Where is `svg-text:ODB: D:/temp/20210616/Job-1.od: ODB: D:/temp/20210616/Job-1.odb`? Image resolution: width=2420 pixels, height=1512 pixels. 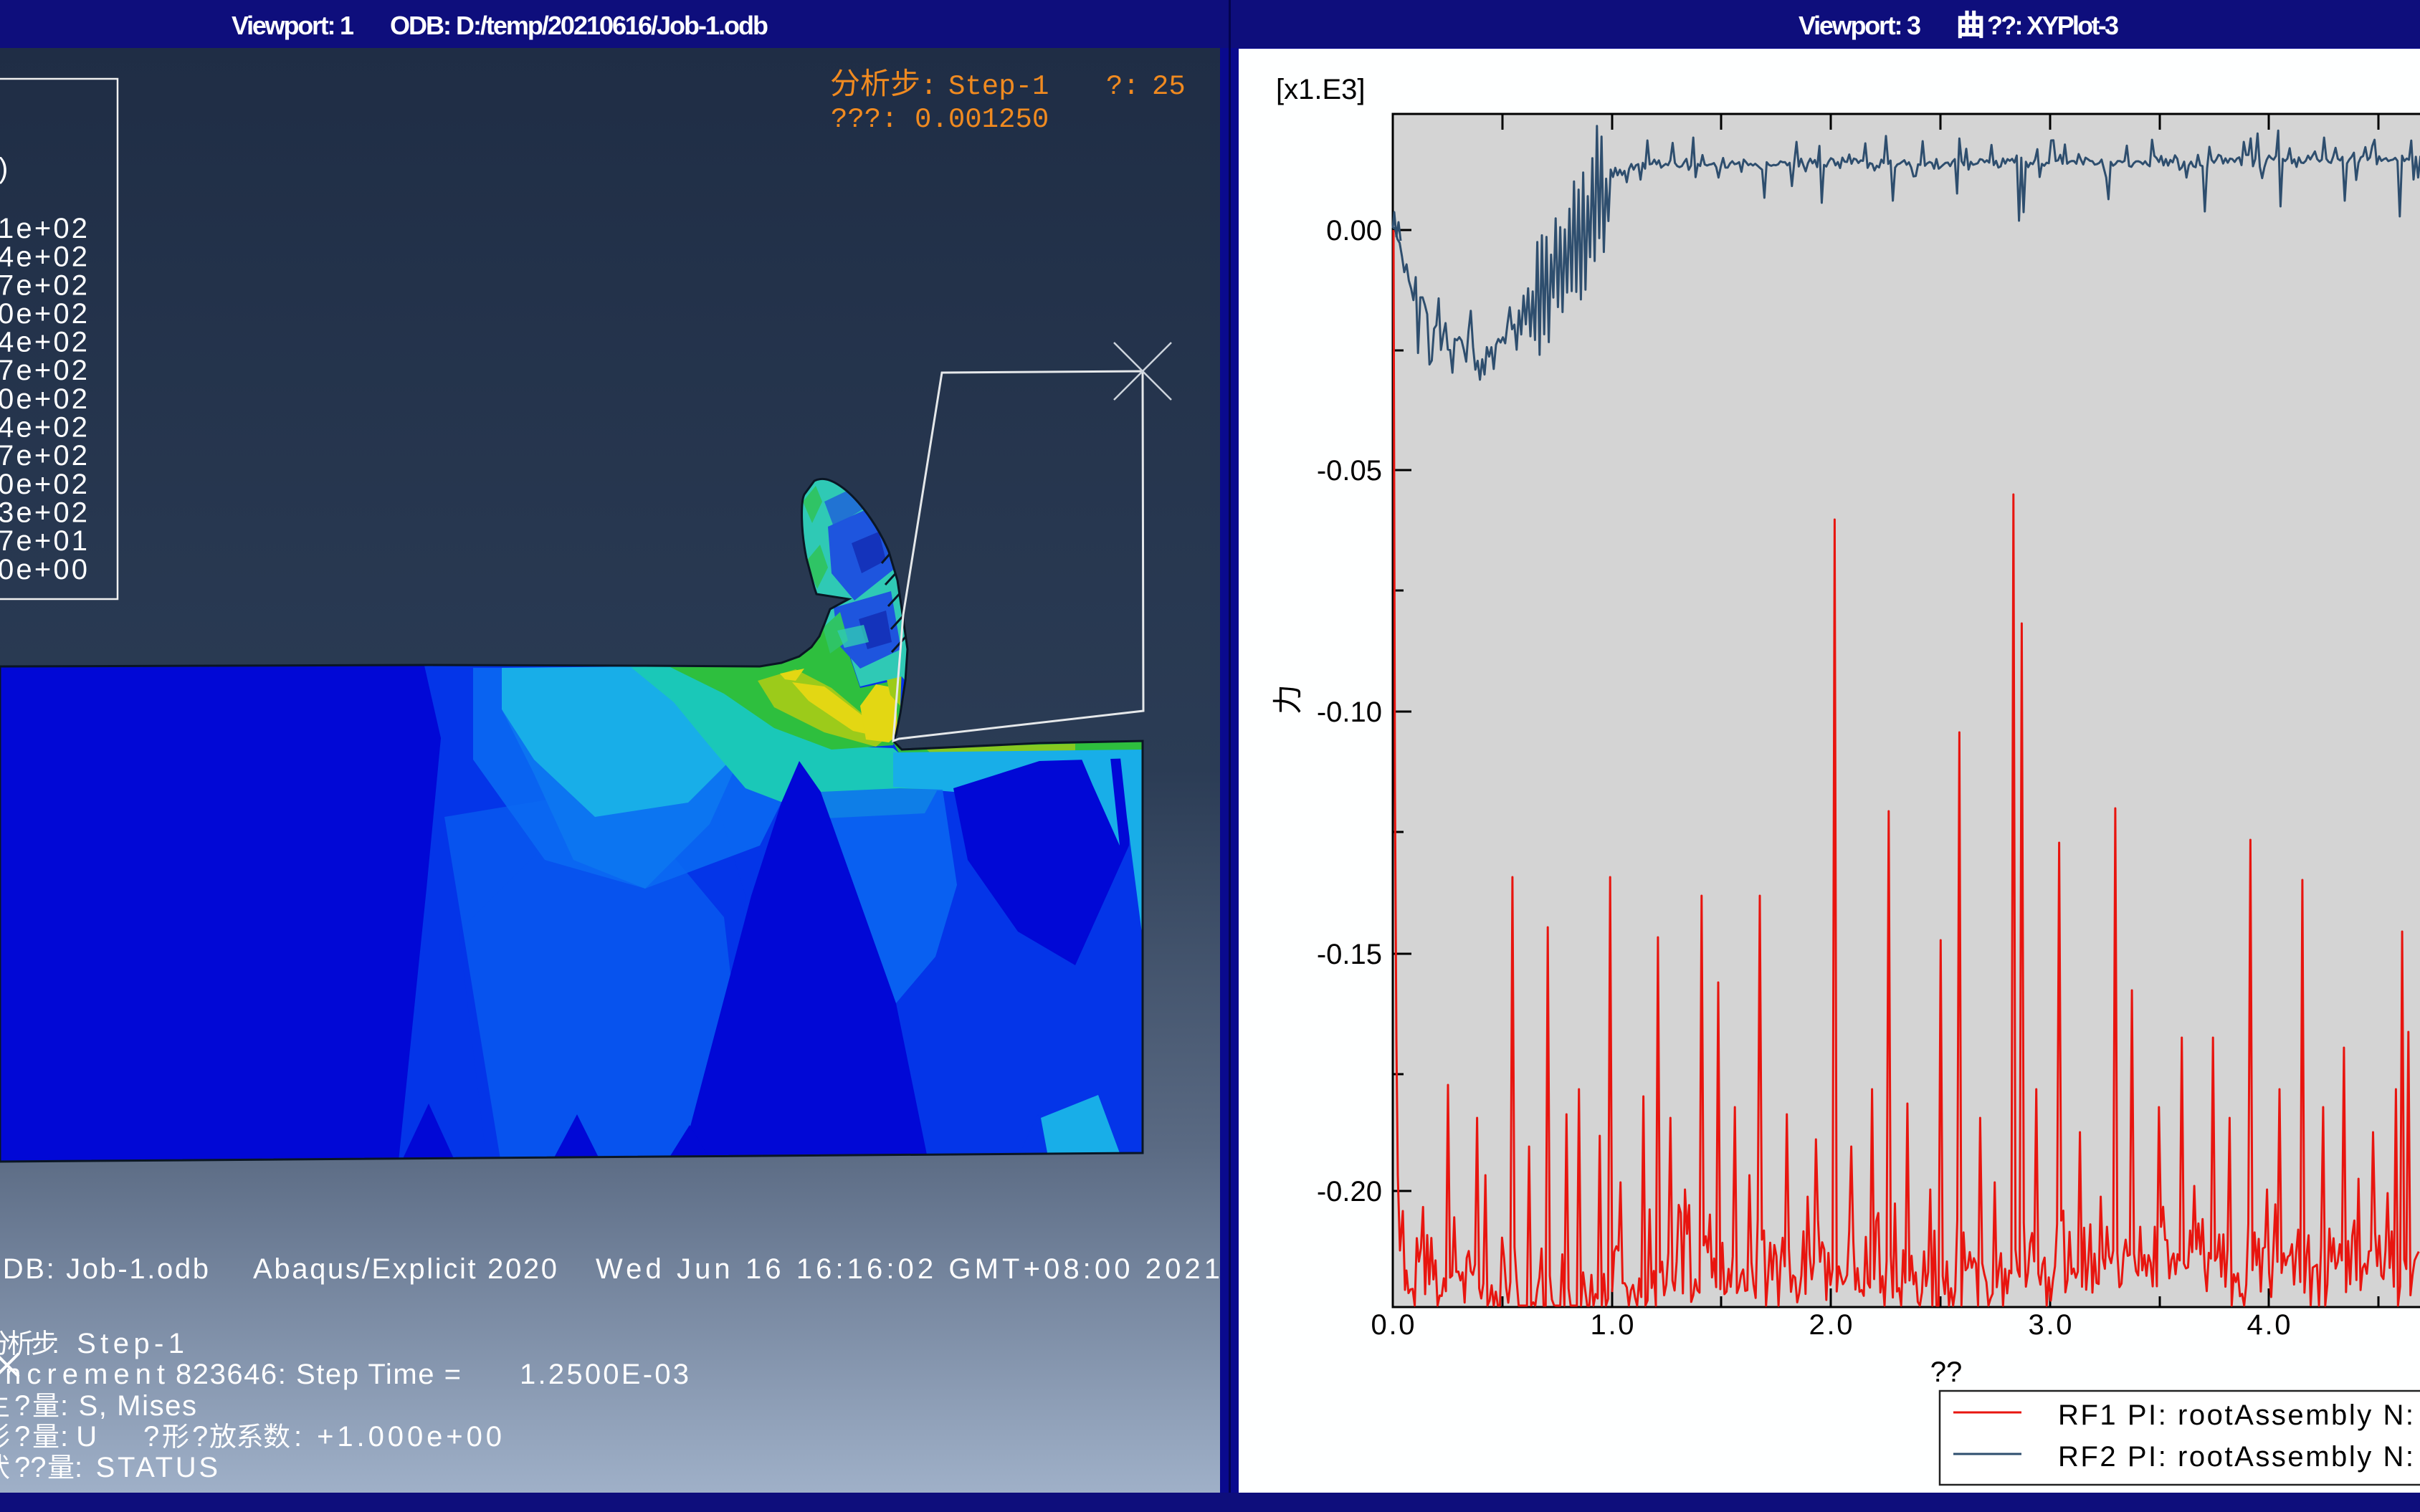 svg-text:ODB: D:/temp/20210616/Job-1.od: ODB: D:/temp/20210616/Job-1.odb is located at coordinates (579, 25).